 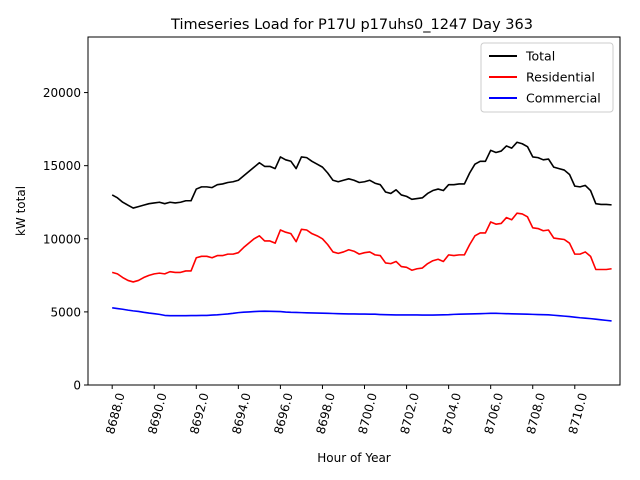 I want to click on legend-label-residential: Residential, so click(x=560, y=77).